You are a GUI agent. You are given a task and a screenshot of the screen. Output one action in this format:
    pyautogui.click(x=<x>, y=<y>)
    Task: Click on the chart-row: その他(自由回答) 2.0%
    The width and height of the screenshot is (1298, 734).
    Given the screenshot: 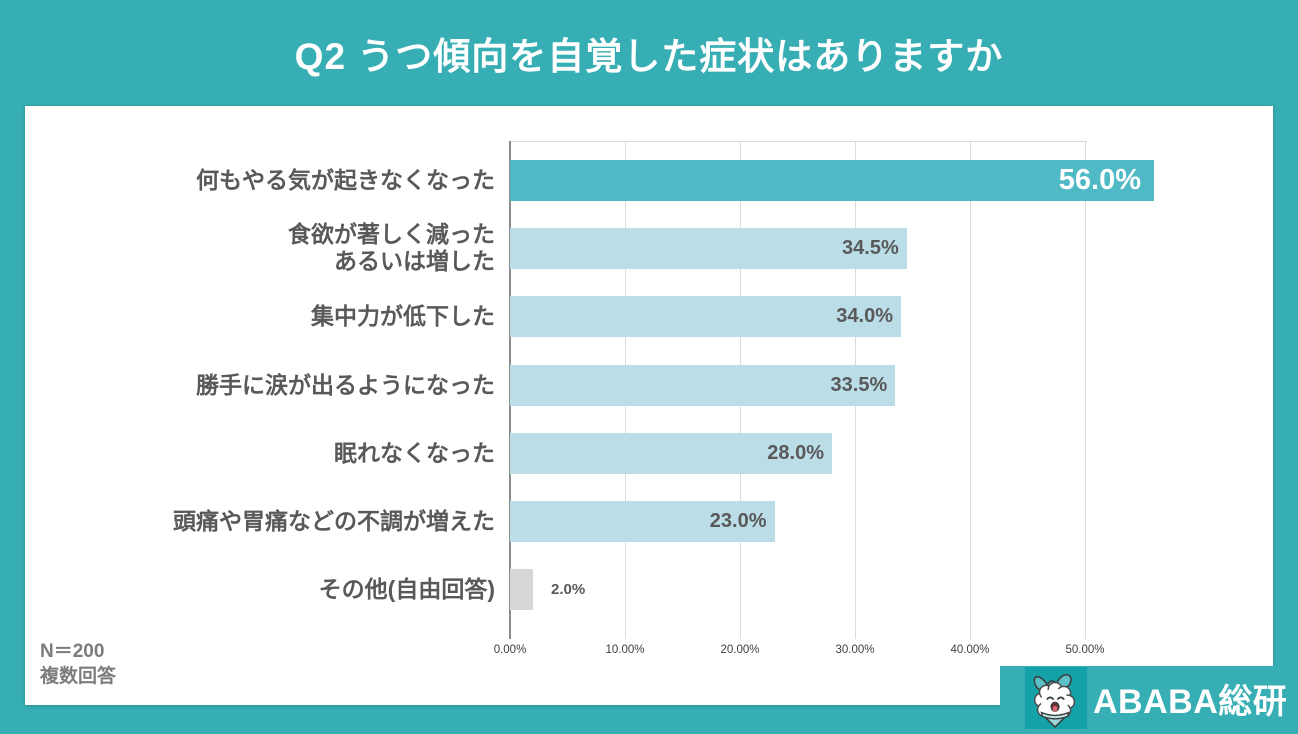 What is the action you would take?
    pyautogui.click(x=649, y=590)
    